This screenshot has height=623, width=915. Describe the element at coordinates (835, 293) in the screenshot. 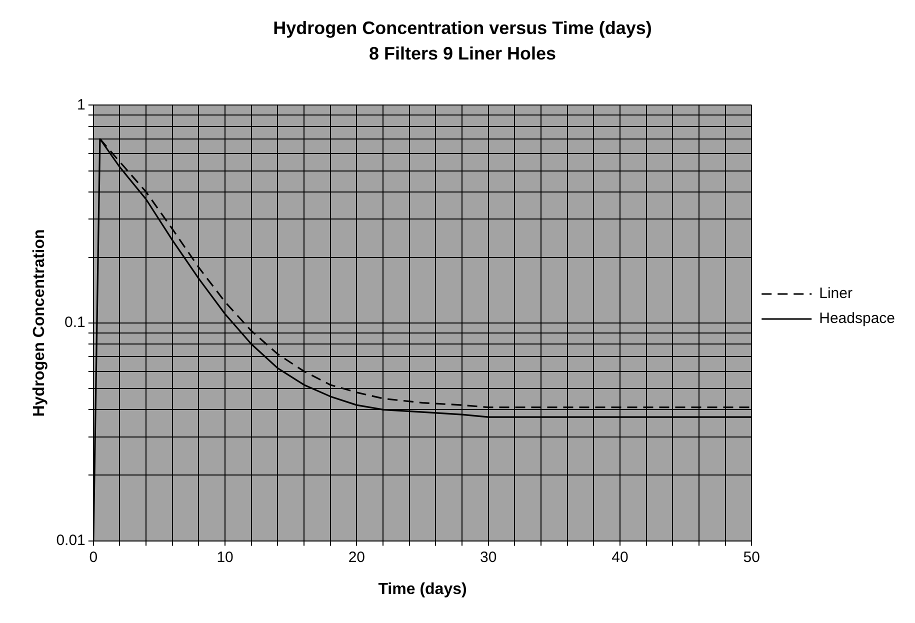

I see `legend-label: Liner` at that location.